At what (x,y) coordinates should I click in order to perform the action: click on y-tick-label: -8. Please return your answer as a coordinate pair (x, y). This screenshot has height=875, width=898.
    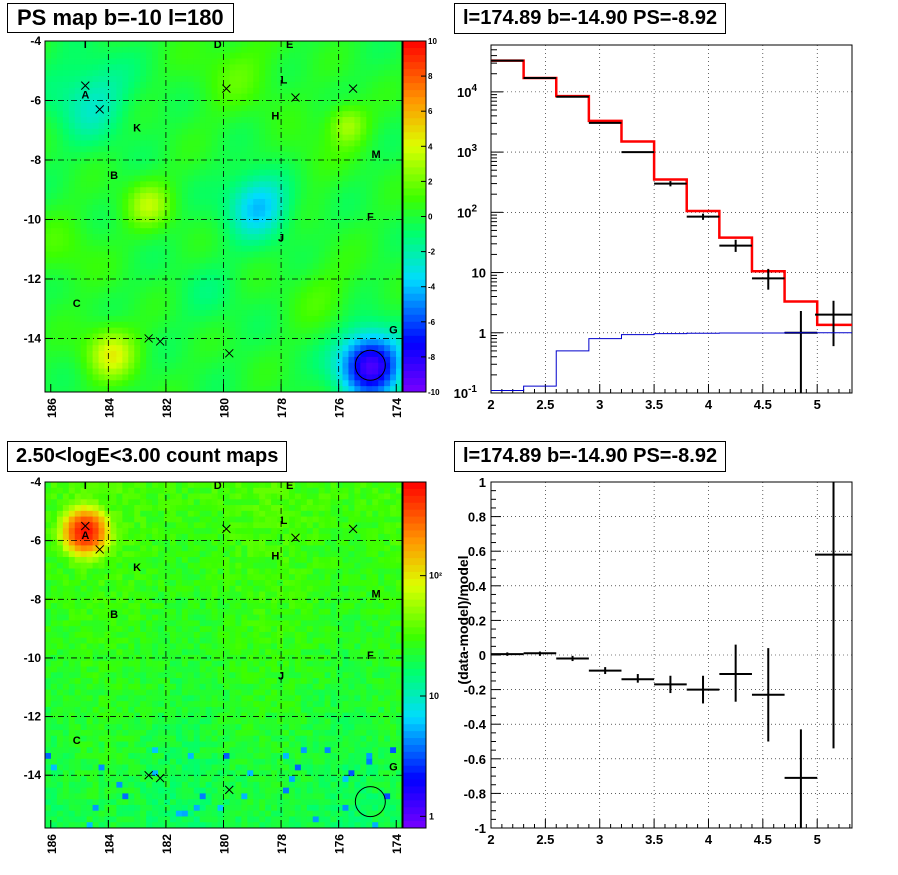
    Looking at the image, I should click on (35, 599).